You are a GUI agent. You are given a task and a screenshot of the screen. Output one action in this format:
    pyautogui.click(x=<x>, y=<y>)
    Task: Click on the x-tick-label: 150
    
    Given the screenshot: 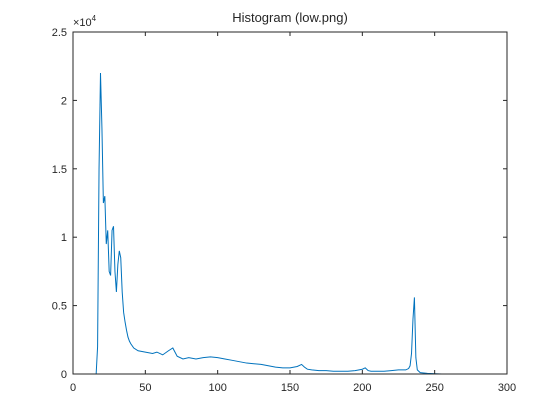 What is the action you would take?
    pyautogui.click(x=290, y=388)
    